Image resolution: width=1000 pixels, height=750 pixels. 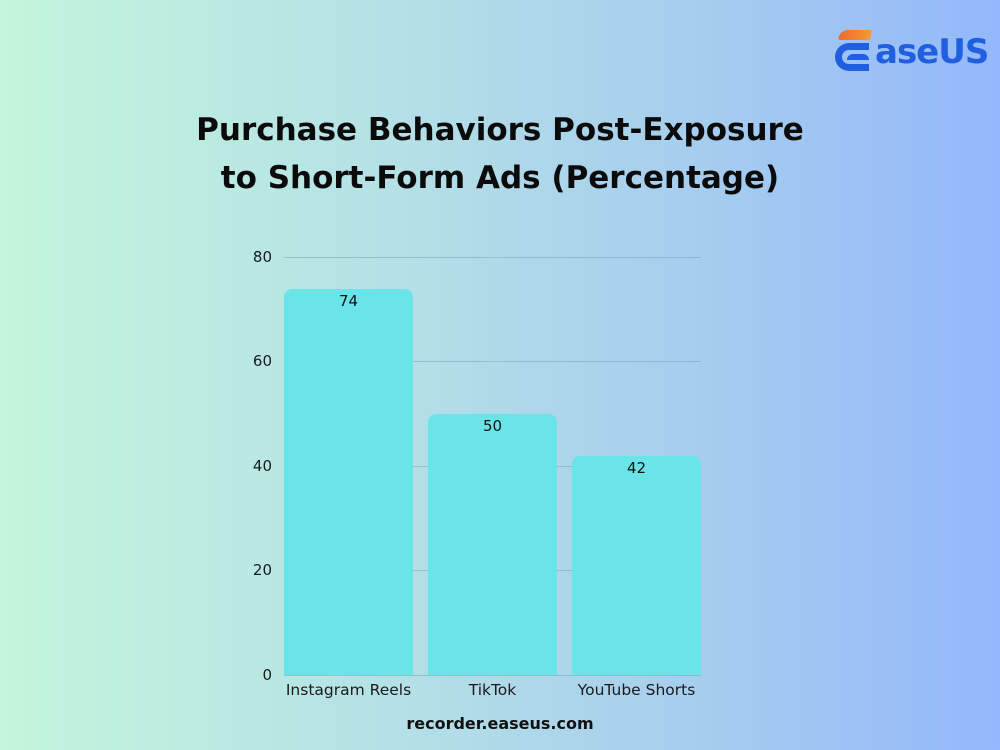 I want to click on y-tick-label: 0, so click(x=267, y=675).